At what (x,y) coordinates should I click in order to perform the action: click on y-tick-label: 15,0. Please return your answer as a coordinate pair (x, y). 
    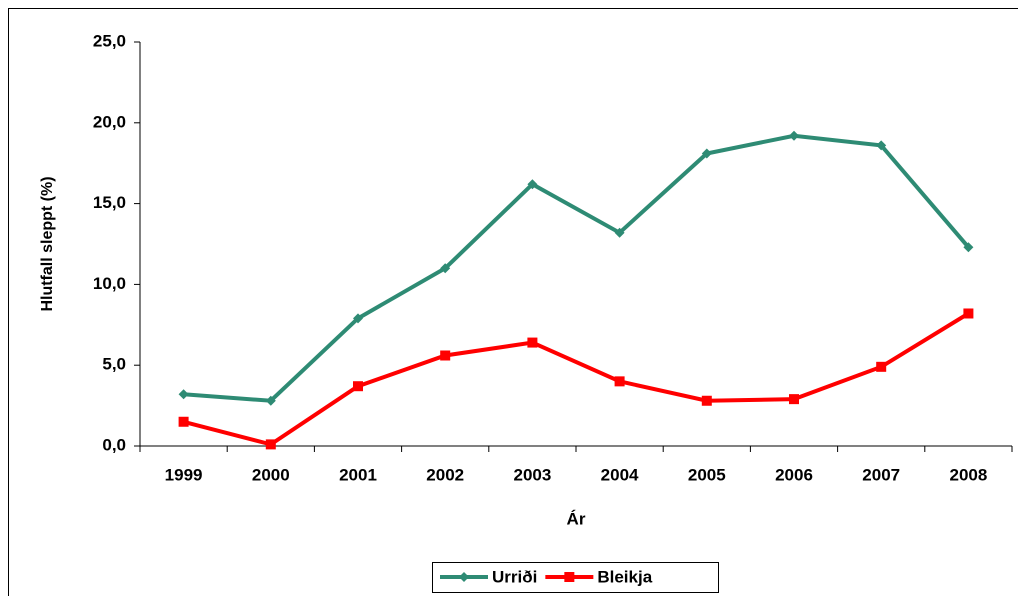
    Looking at the image, I should click on (109, 202).